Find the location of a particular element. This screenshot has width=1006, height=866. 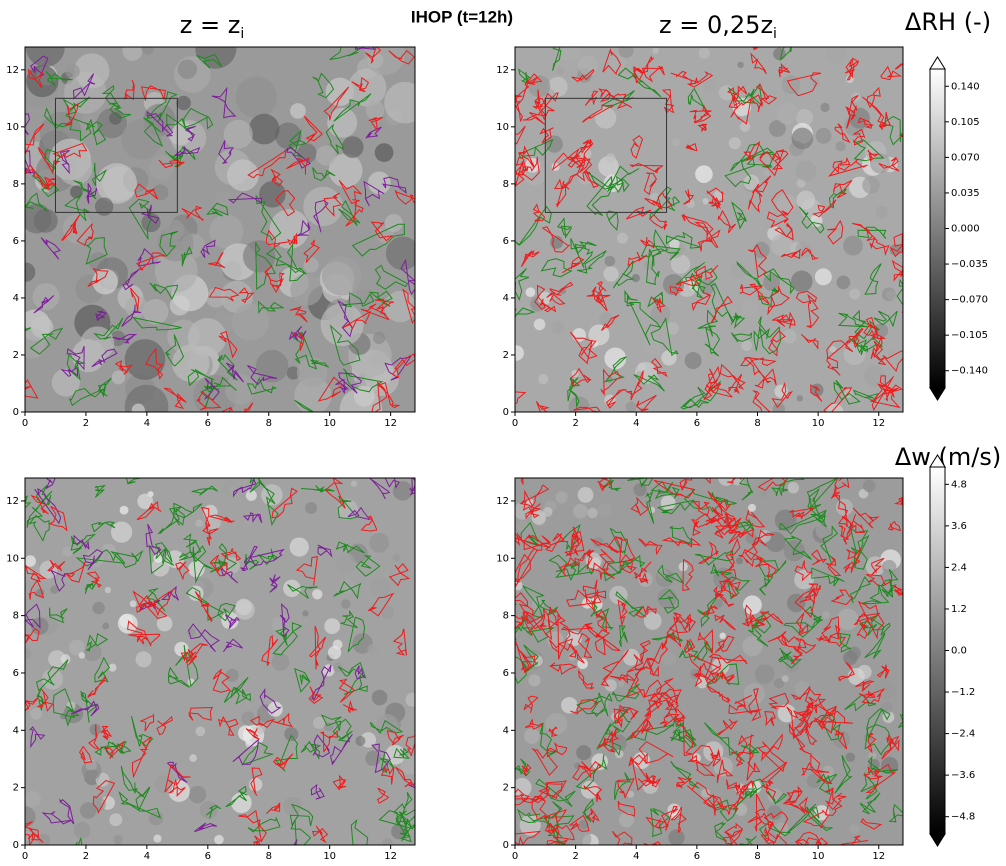

colorbar-tick-label: −2.4 is located at coordinates (963, 734).